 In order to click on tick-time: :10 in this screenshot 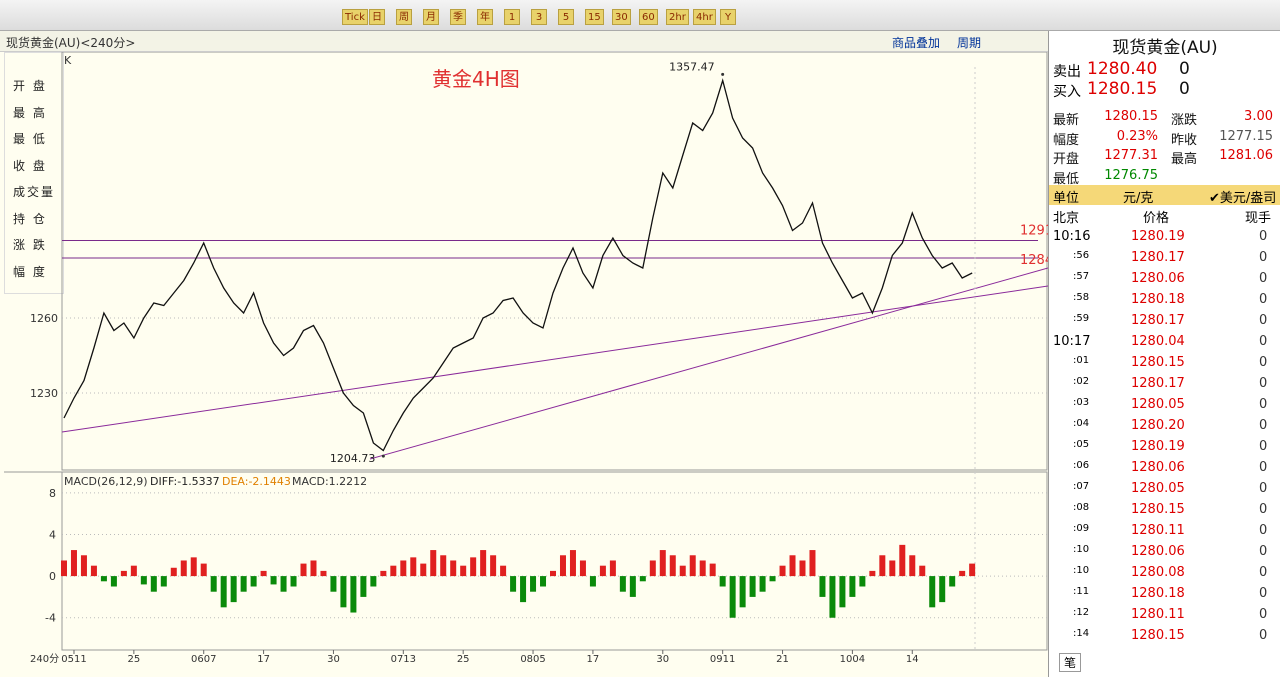, I will do `click(1081, 570)`.